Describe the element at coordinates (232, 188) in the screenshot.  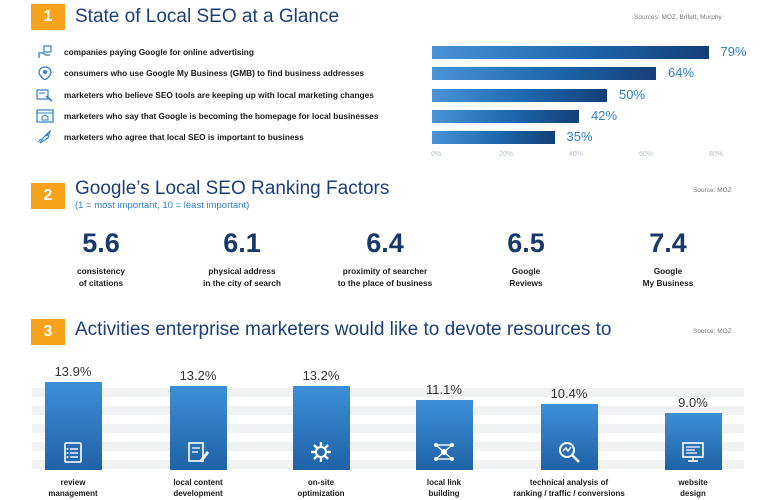
I see `section-2-title: Google’s Local SEO Ranking Factors` at that location.